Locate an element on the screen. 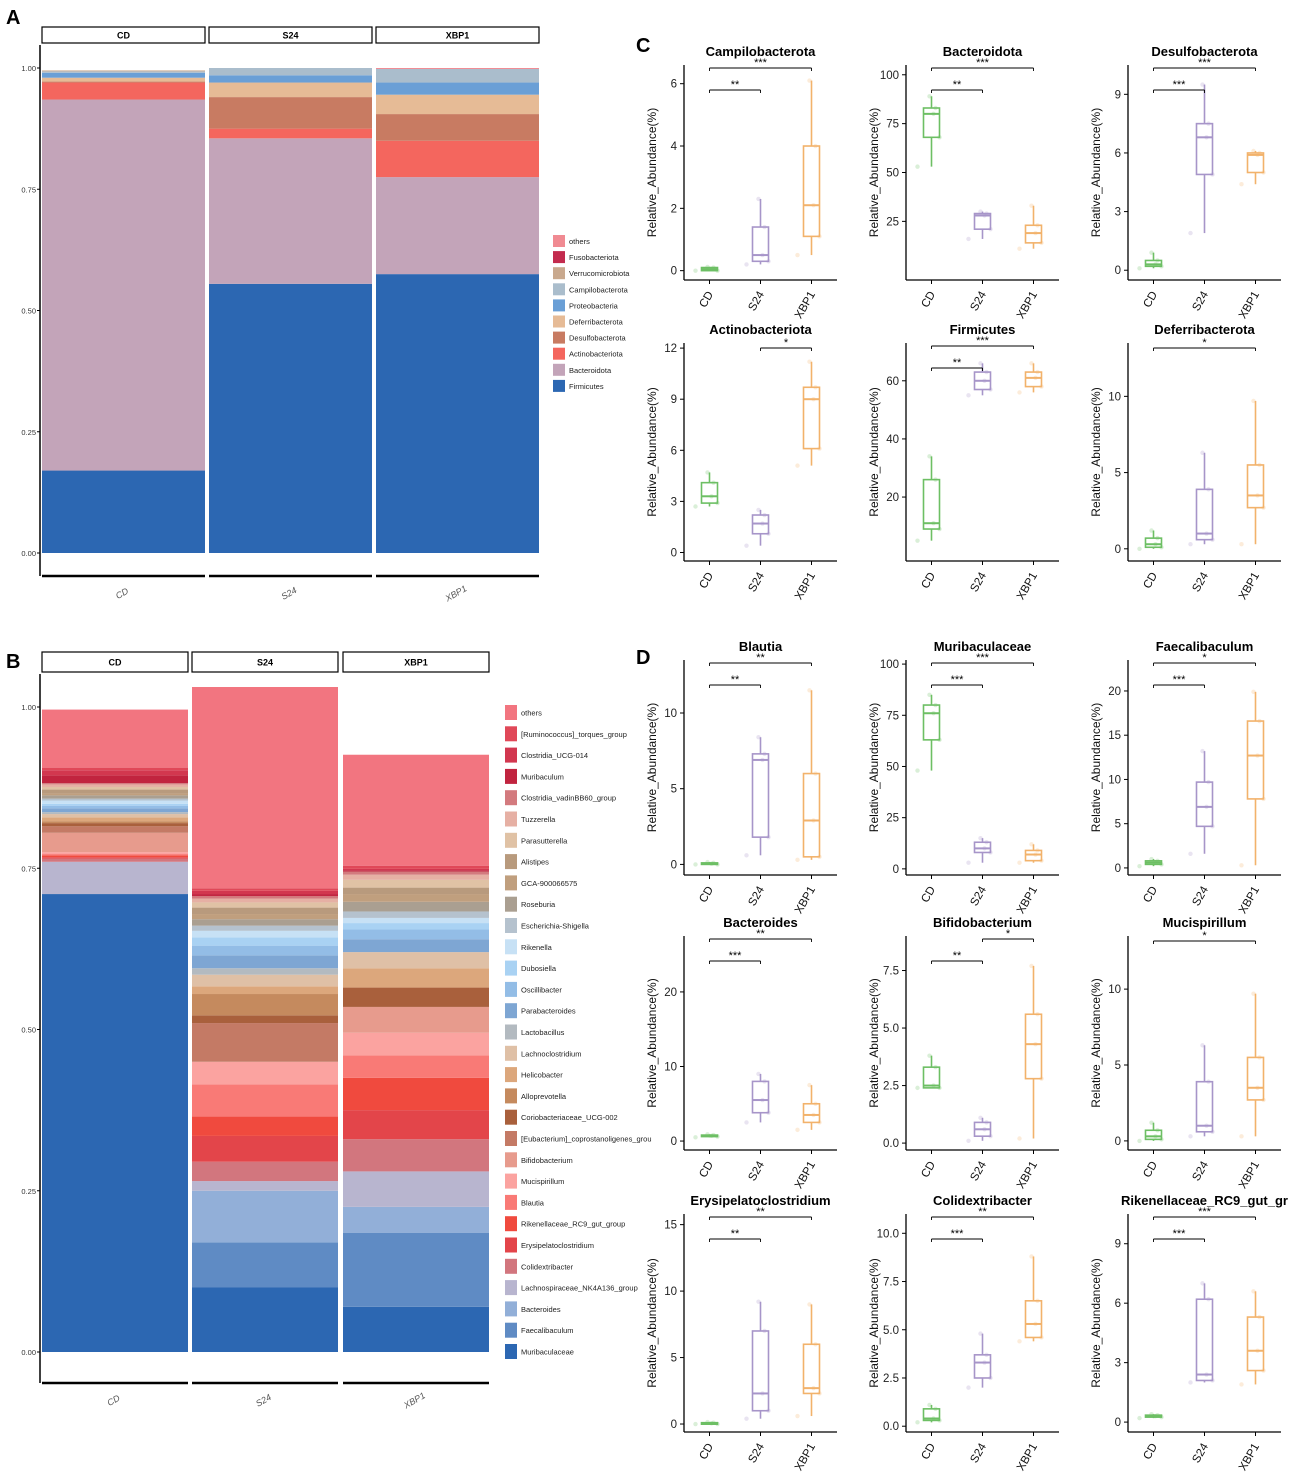 The height and width of the screenshot is (1474, 1299). plot-title: Actinobacteriota is located at coordinates (760, 329).